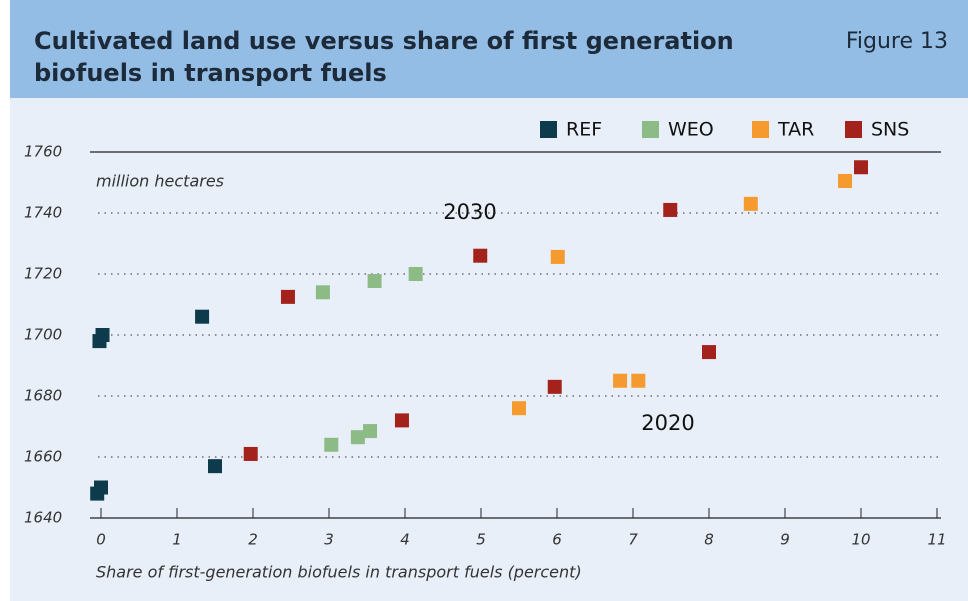 The image size is (968, 601). I want to click on y-tick-label: 1640, so click(43, 518).